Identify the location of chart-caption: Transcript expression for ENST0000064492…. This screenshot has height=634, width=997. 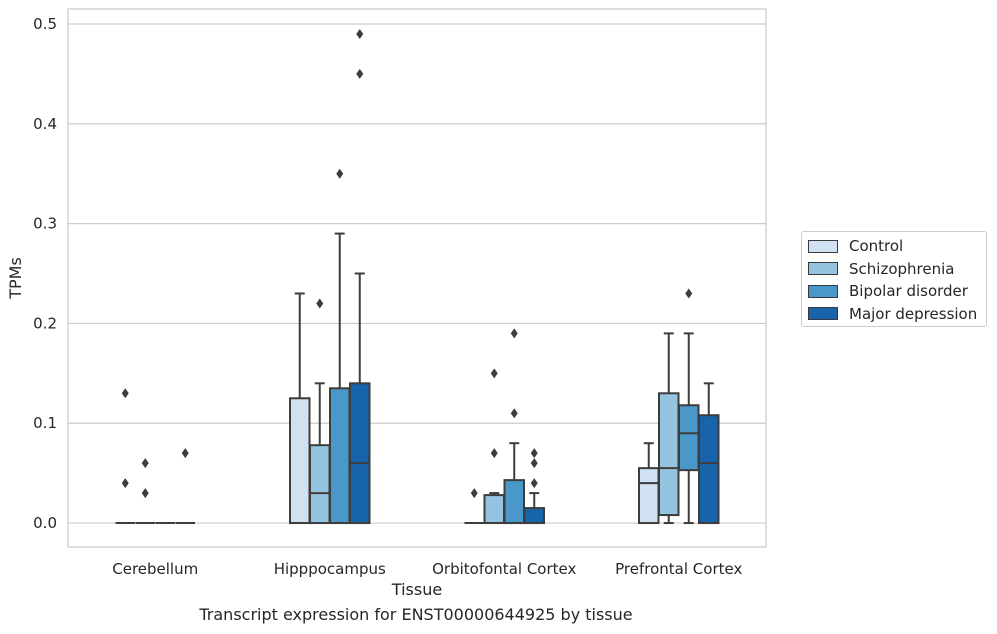
(416, 614).